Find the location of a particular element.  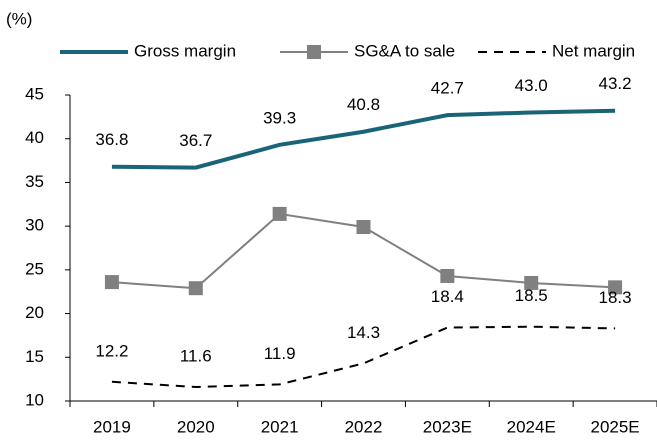

data-label: 11.6 is located at coordinates (196, 355).